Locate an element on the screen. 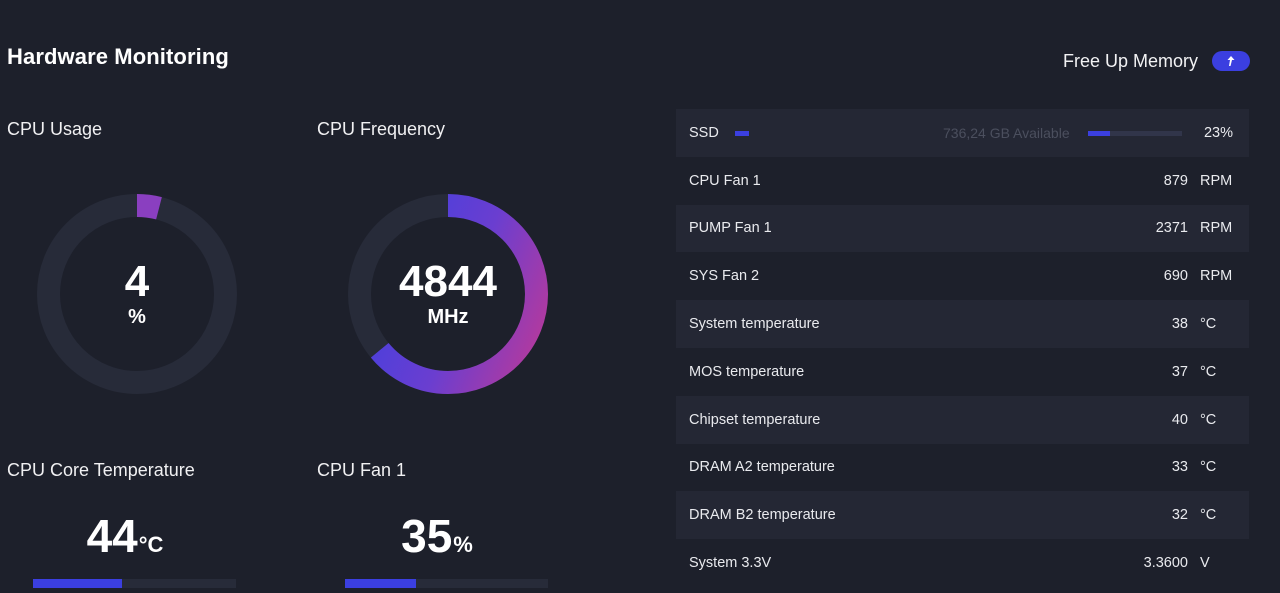 The image size is (1280, 593). ssd-row: SSD 736,24 GB Available 23% is located at coordinates (962, 133).